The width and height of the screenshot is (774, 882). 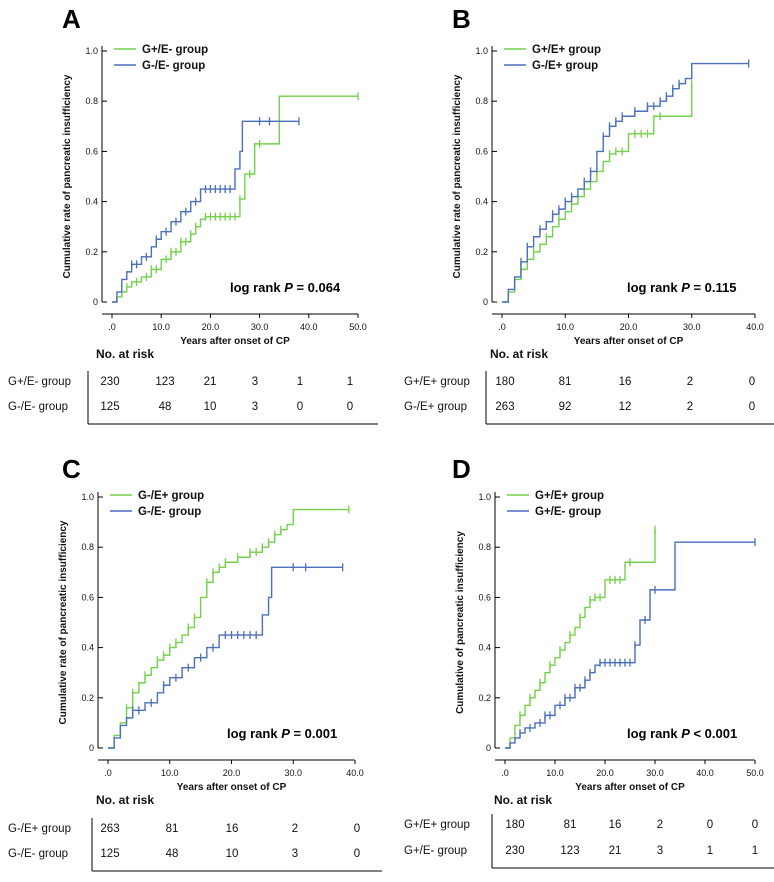 I want to click on series-line-G-/E+ group, so click(x=228, y=628).